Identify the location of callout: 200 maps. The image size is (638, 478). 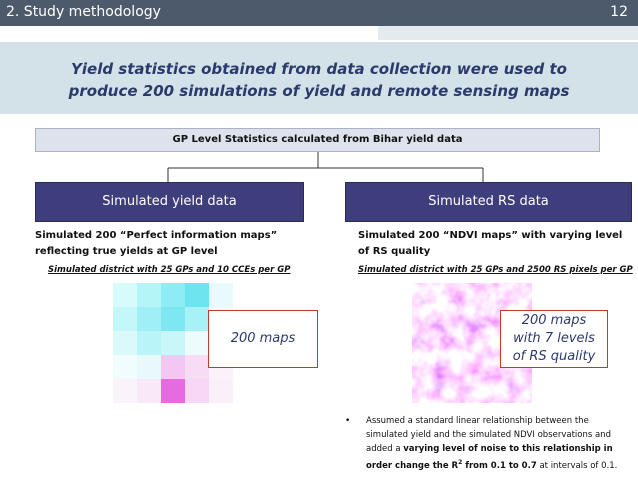
(263, 339).